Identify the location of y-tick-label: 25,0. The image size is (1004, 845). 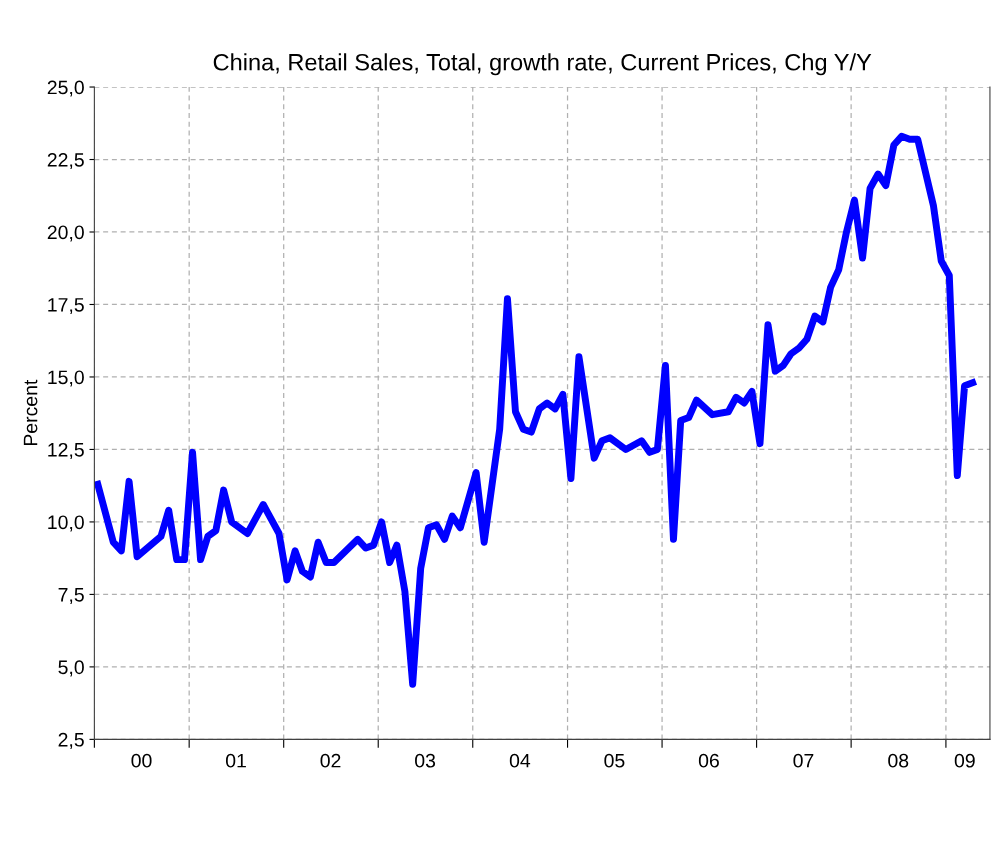
(65, 88).